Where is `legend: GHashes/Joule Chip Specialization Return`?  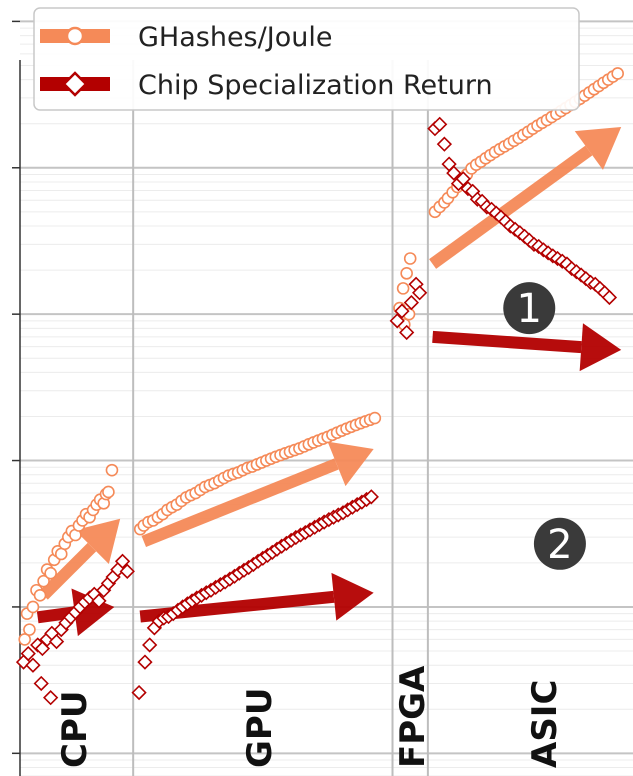 legend: GHashes/Joule Chip Specialization Return is located at coordinates (306, 59).